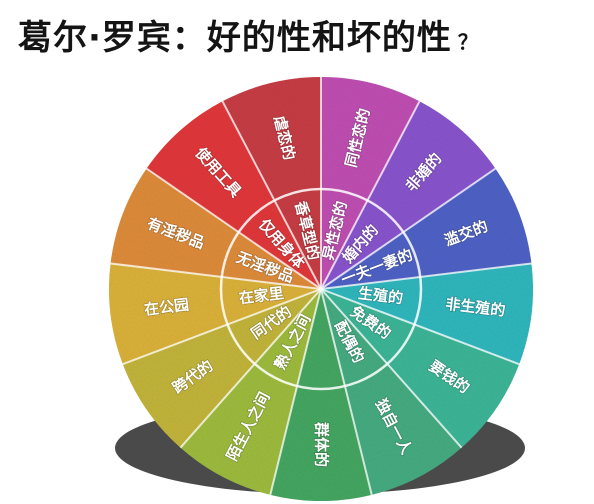 This screenshot has height=504, width=594. Describe the element at coordinates (380, 295) in the screenshot. I see `inner-label: 生殖的` at that location.